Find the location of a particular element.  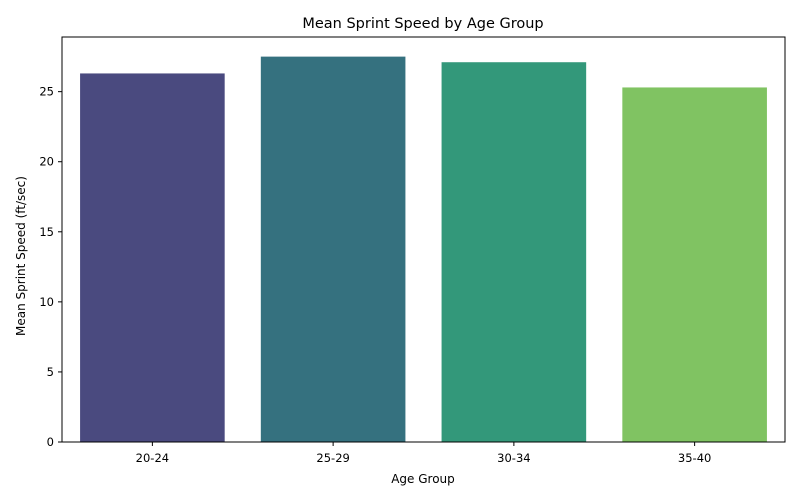

y-axis-ticks: 0 5 10 15 20 25 is located at coordinates (50, 267).